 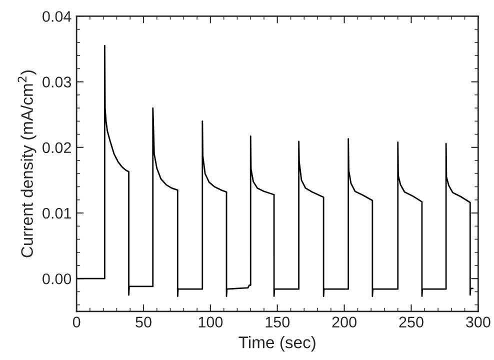 I want to click on y-tick-label: 0.01, so click(x=56, y=213).